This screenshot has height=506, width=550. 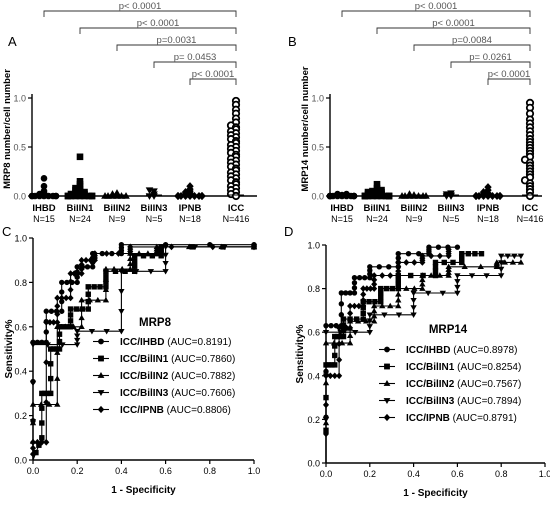 I want to click on y-tick-label: 0.5, so click(x=19, y=148).